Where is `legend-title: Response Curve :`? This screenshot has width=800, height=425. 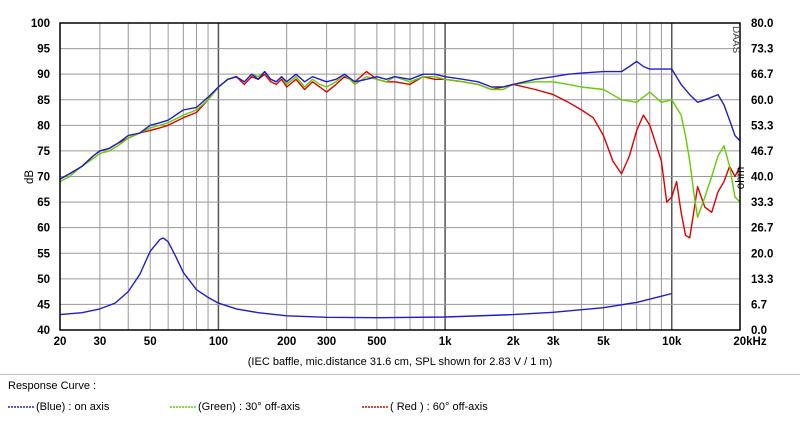
legend-title: Response Curve : is located at coordinates (52, 386).